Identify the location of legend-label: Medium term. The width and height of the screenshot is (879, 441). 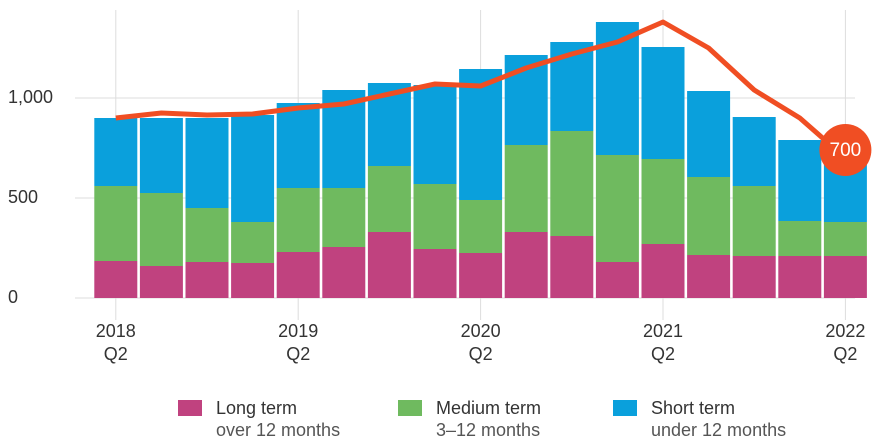
(488, 408).